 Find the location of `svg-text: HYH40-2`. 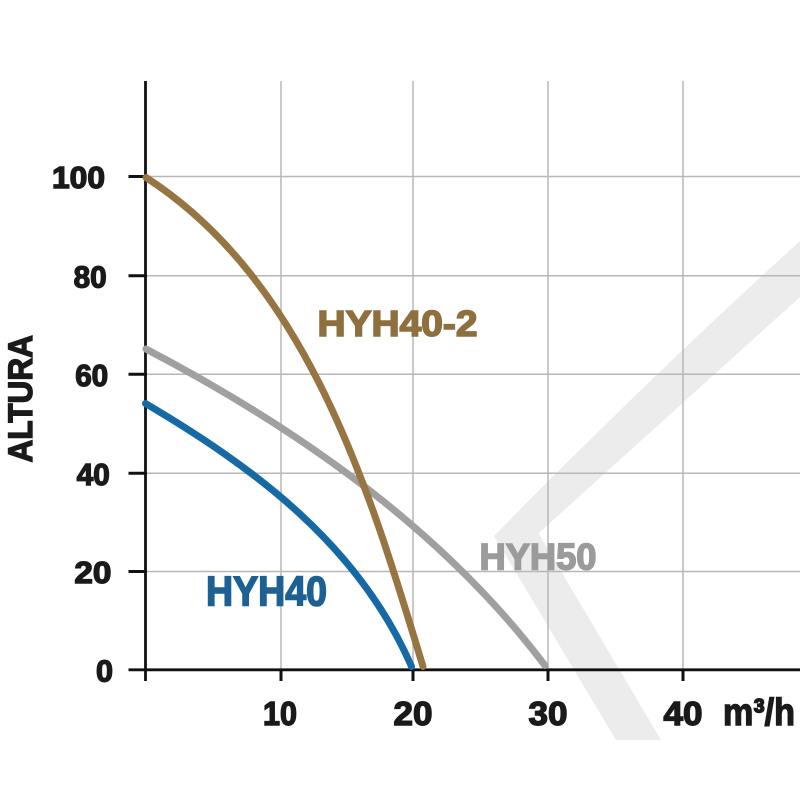

svg-text: HYH40-2 is located at coordinates (398, 323).